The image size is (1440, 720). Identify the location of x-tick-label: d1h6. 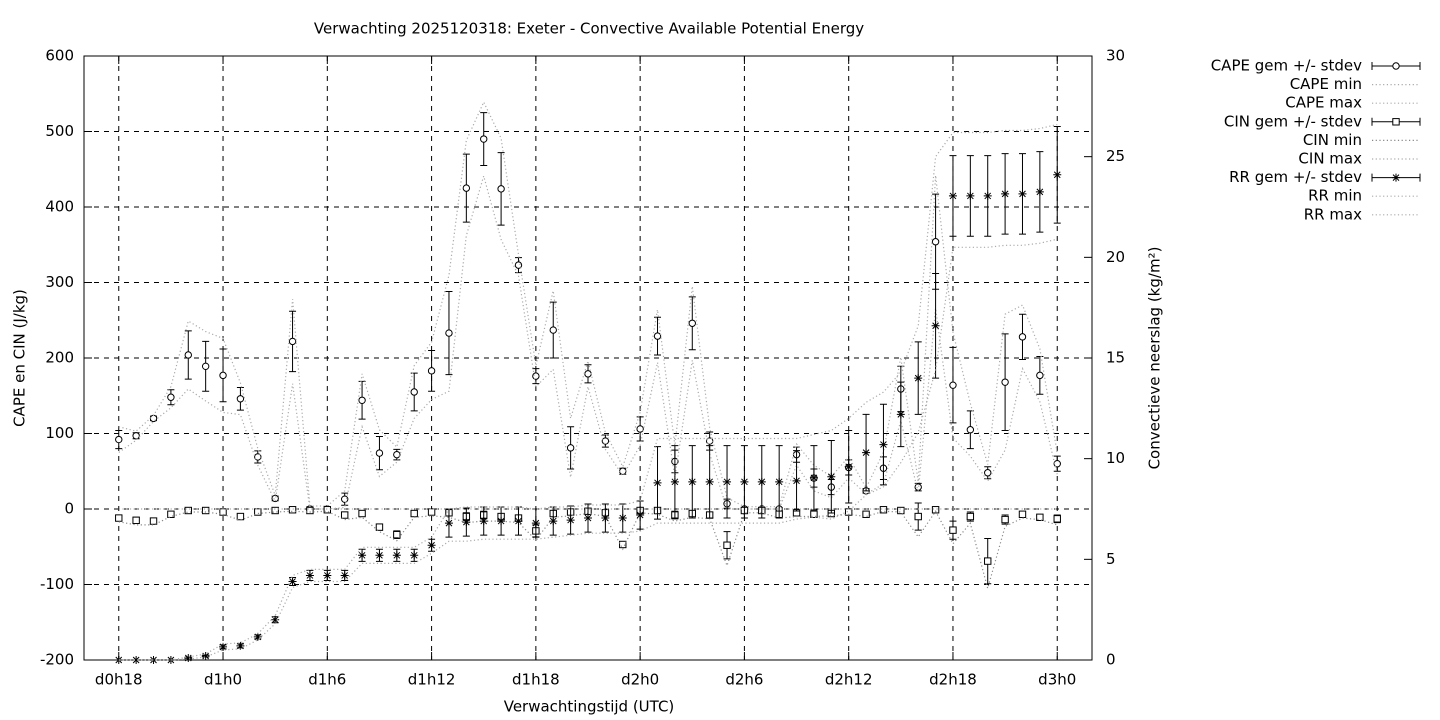
(327, 680).